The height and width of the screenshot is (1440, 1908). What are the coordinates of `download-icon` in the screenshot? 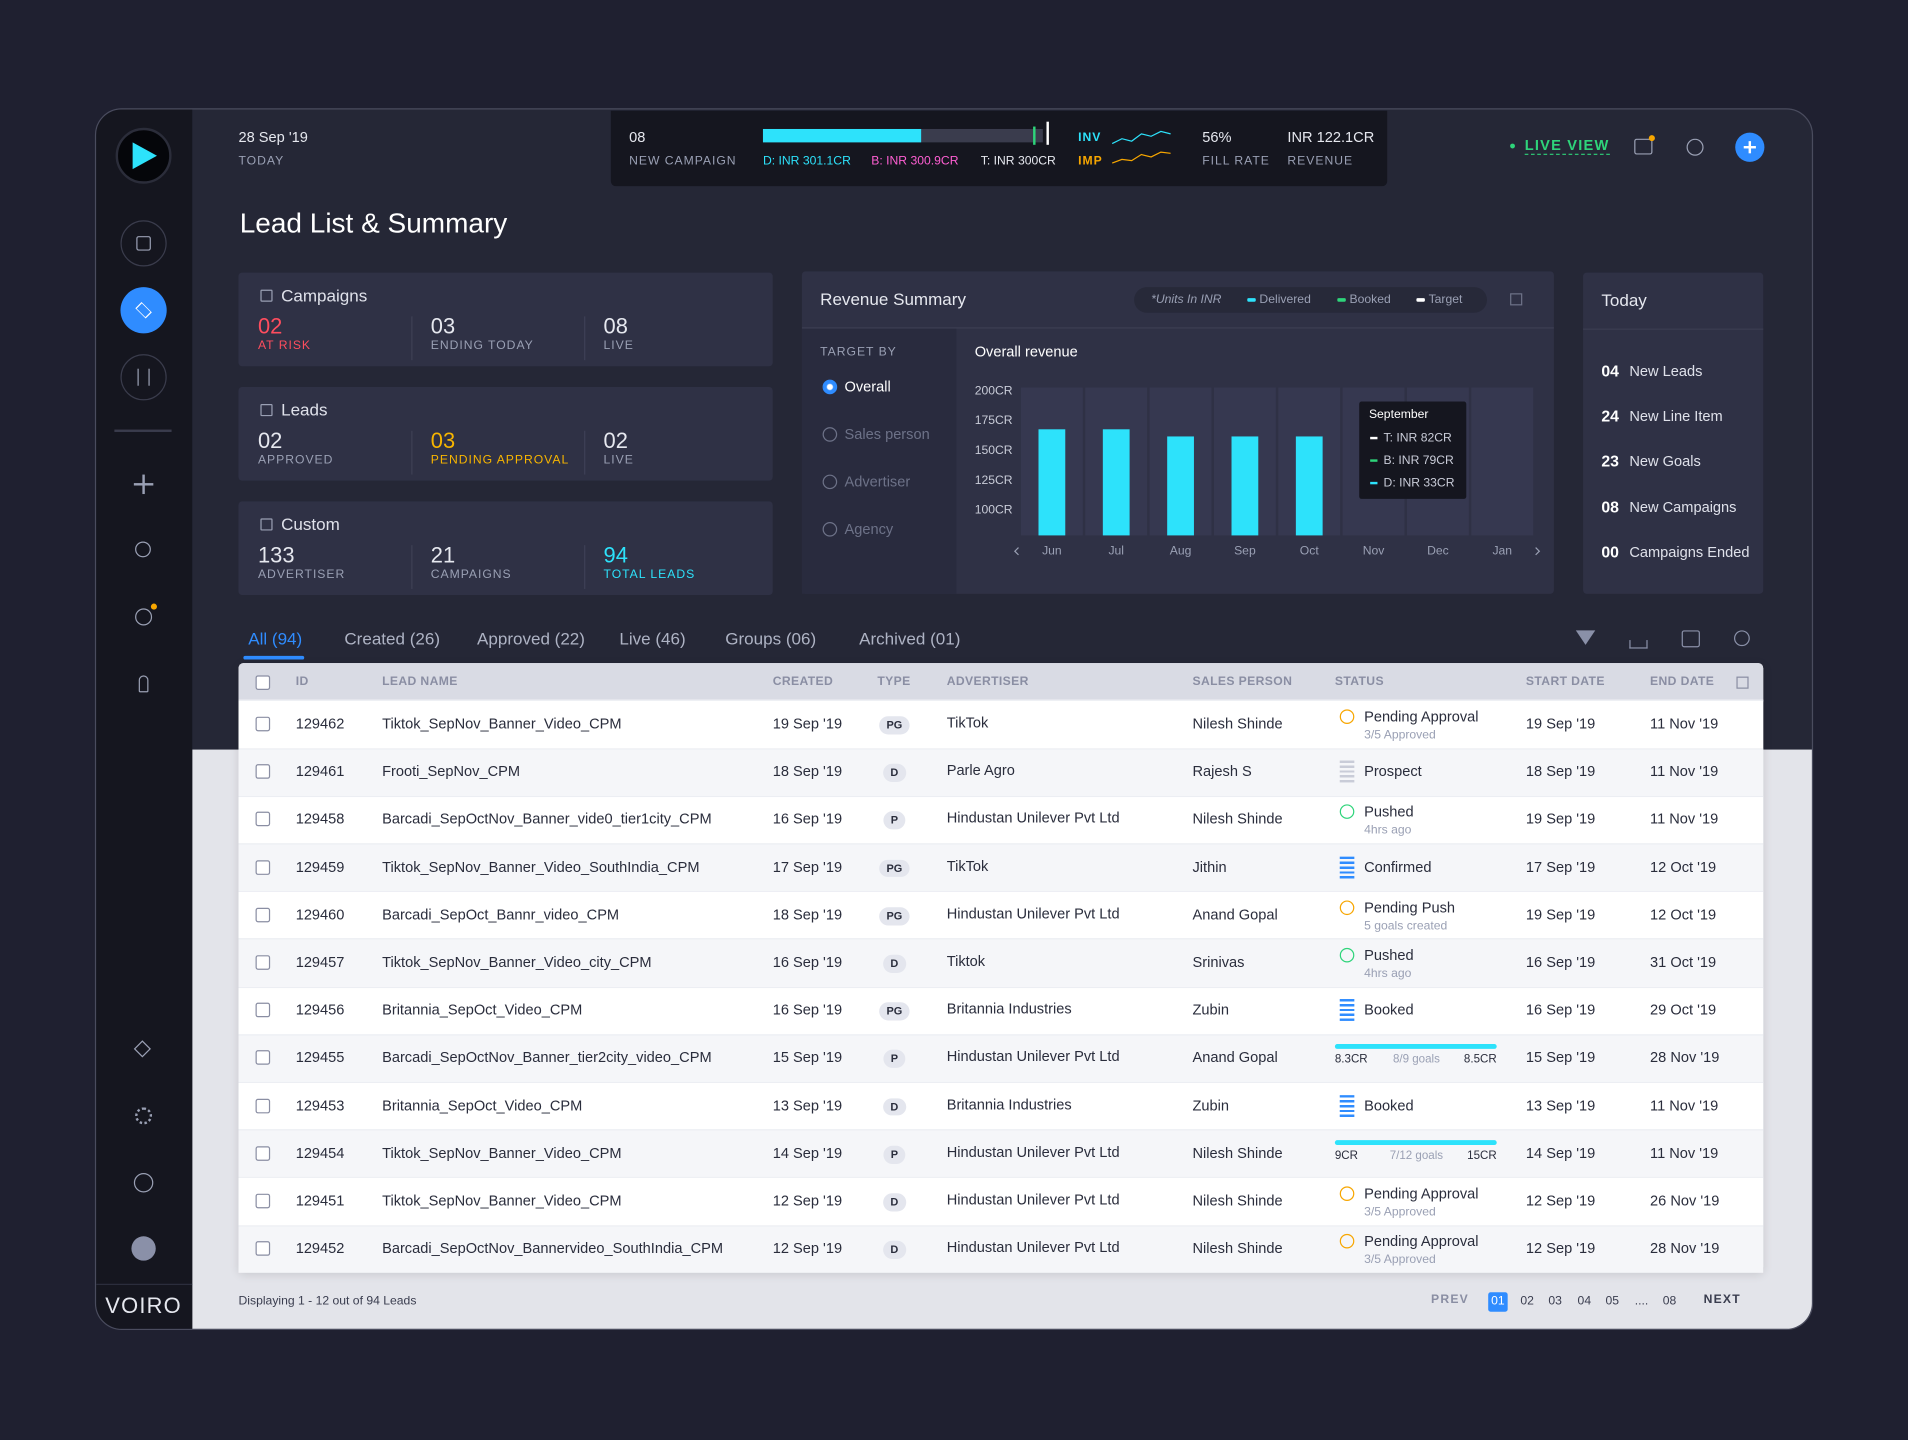 It's located at (1638, 644).